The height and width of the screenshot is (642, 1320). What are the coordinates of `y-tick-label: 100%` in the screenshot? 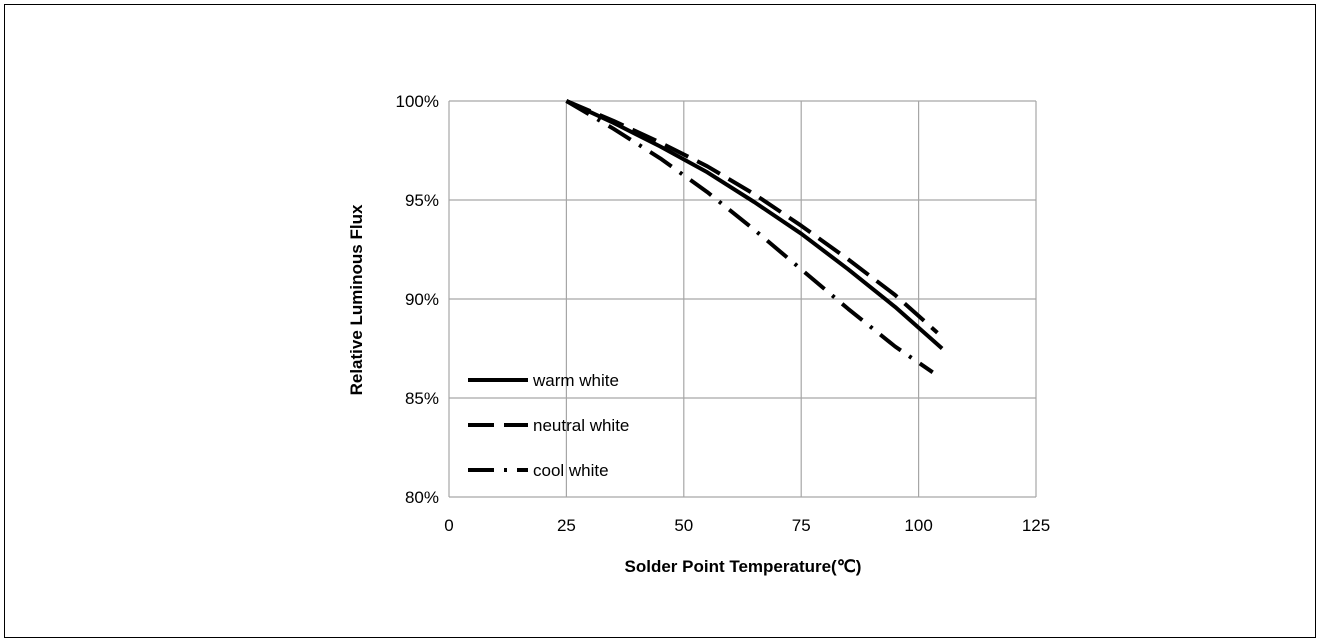 It's located at (417, 101).